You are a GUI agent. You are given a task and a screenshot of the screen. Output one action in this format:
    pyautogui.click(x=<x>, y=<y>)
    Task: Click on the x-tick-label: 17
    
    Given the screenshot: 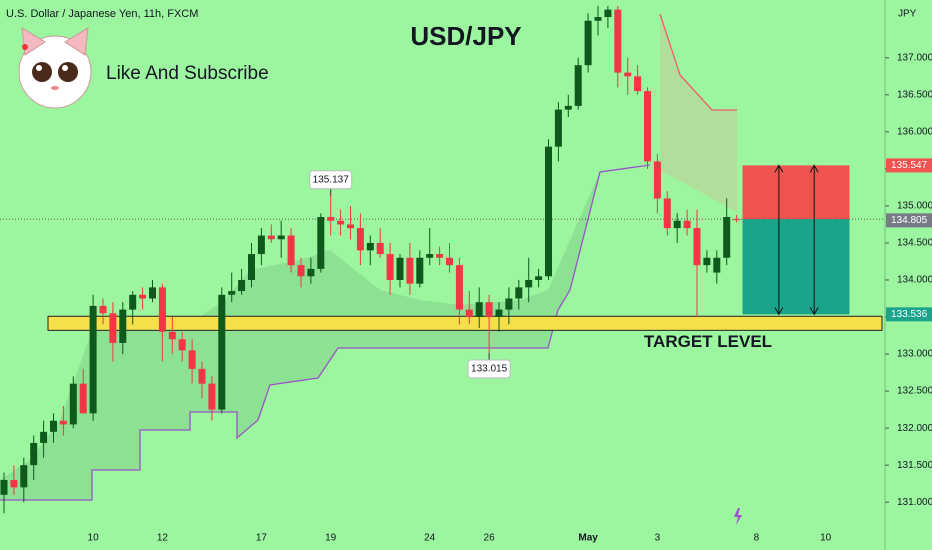 What is the action you would take?
    pyautogui.click(x=262, y=538)
    